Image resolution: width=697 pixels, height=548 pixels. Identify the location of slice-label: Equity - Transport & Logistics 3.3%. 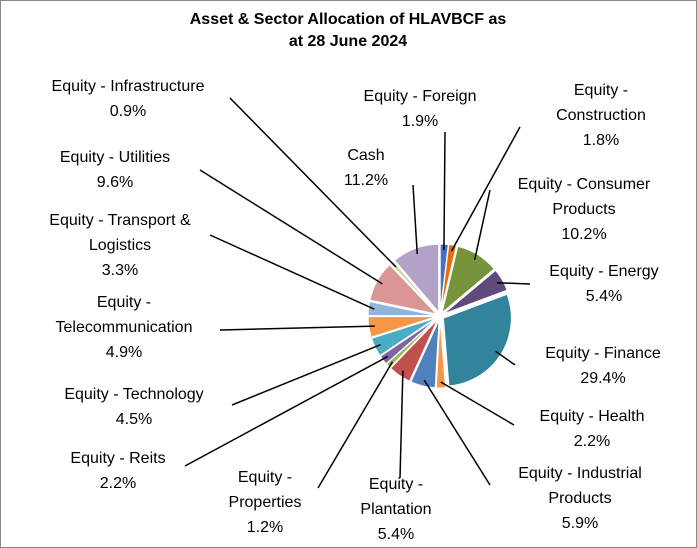
(120, 245).